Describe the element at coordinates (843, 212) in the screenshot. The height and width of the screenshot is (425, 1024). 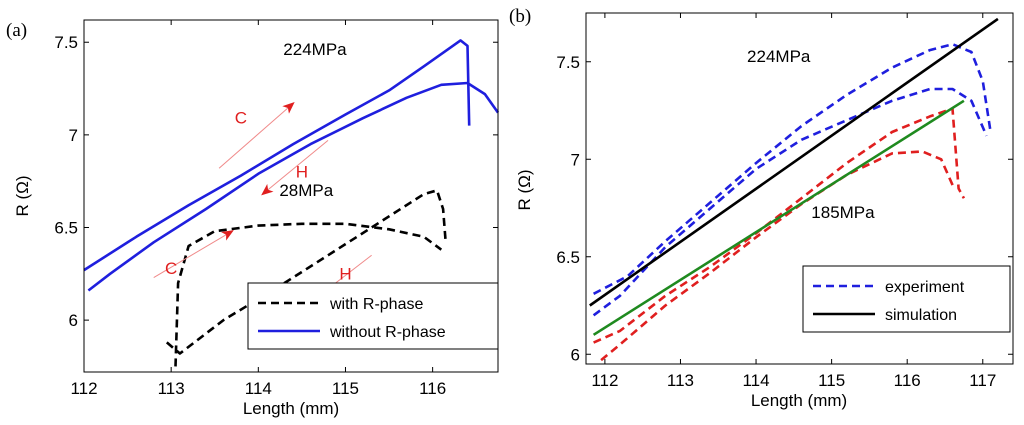
I see `annotation-185mpa: 185MPa` at that location.